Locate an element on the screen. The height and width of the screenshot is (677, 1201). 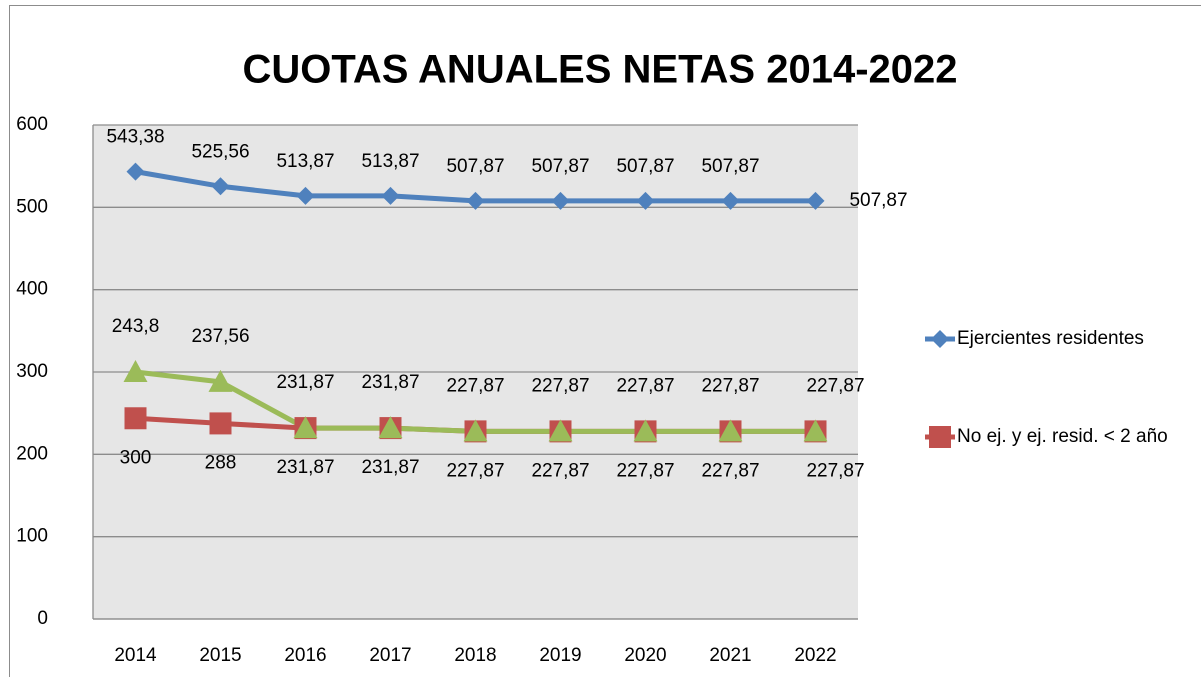
y-tick-label: 200 is located at coordinates (32, 453).